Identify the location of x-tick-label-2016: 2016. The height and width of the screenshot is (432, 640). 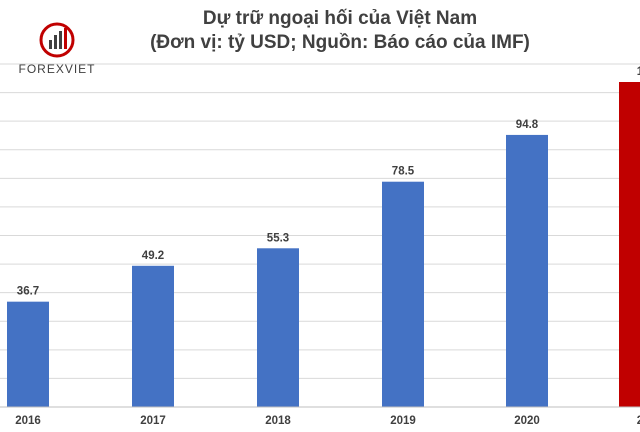
(28, 421).